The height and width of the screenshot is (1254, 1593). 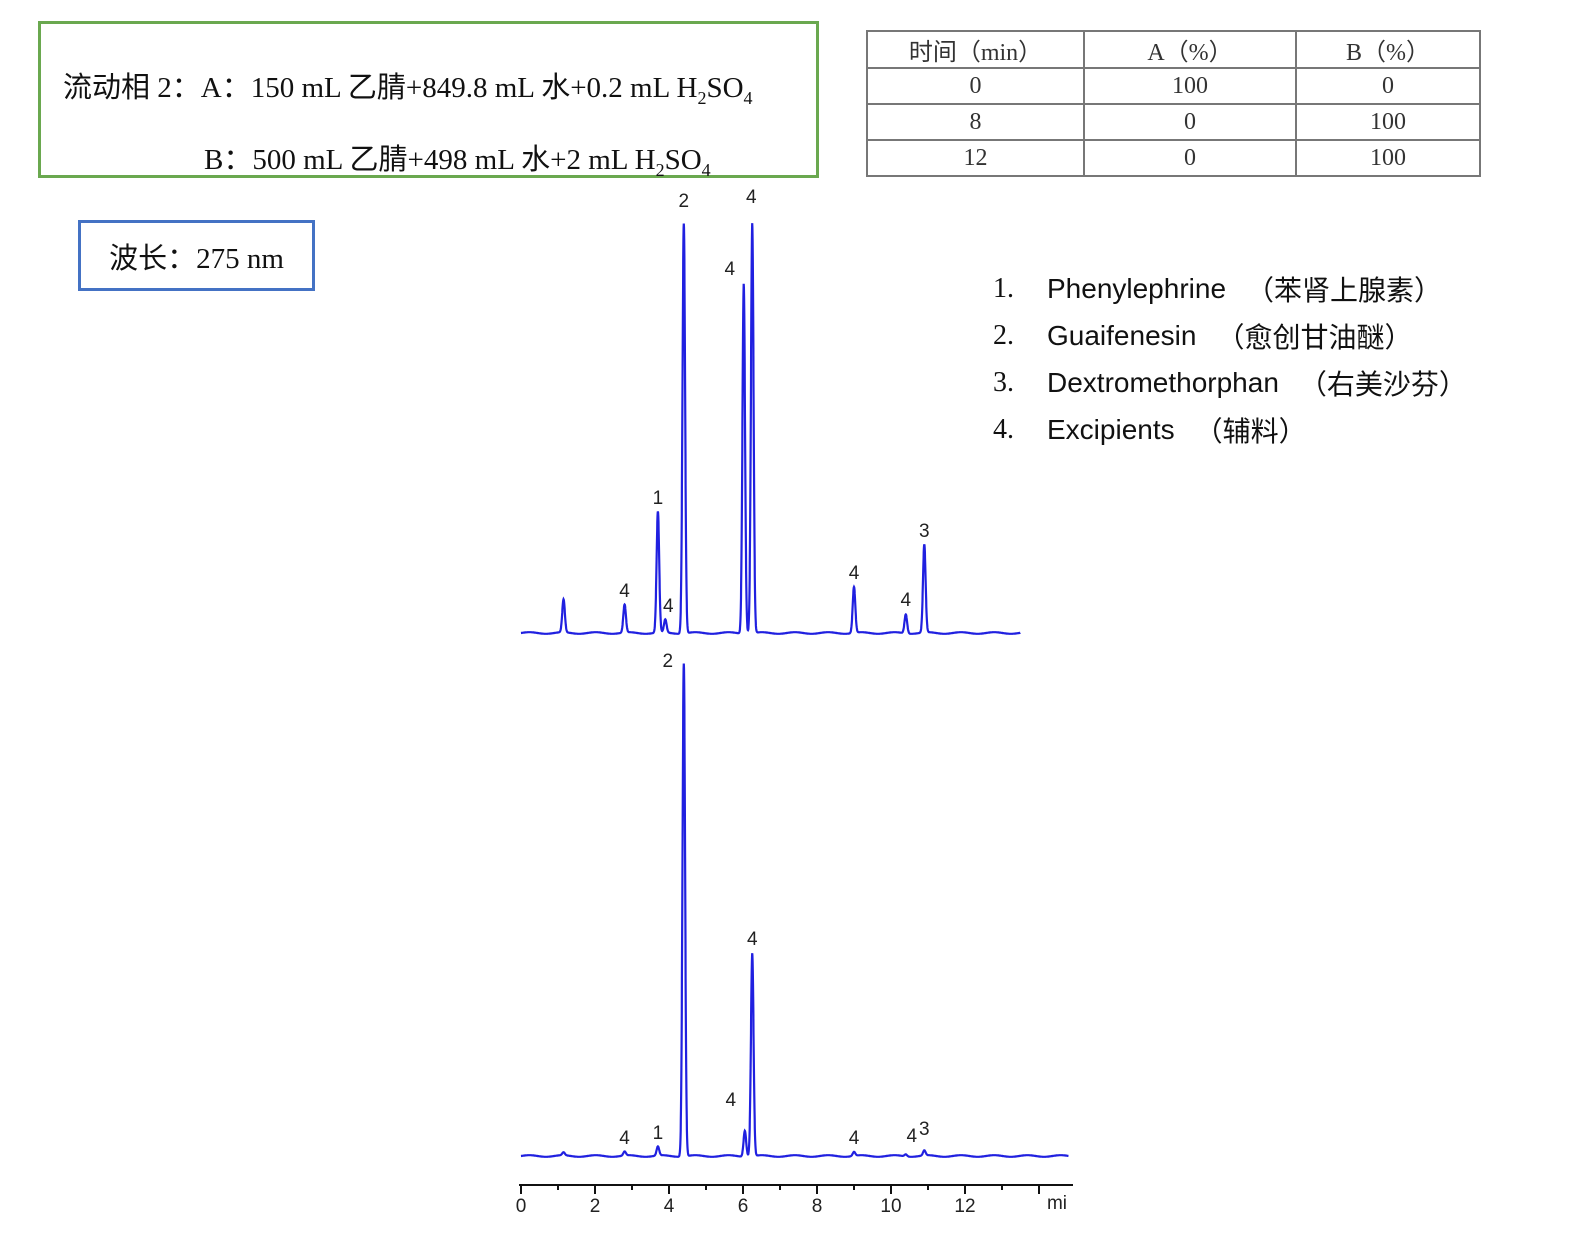 I want to click on cell: 8, so click(x=975, y=122).